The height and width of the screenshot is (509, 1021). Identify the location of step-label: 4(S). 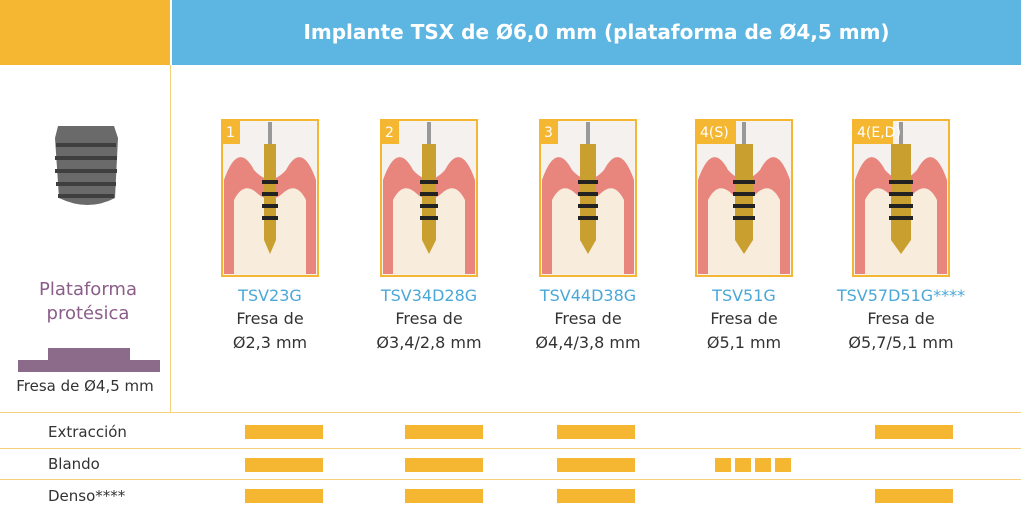
(714, 133).